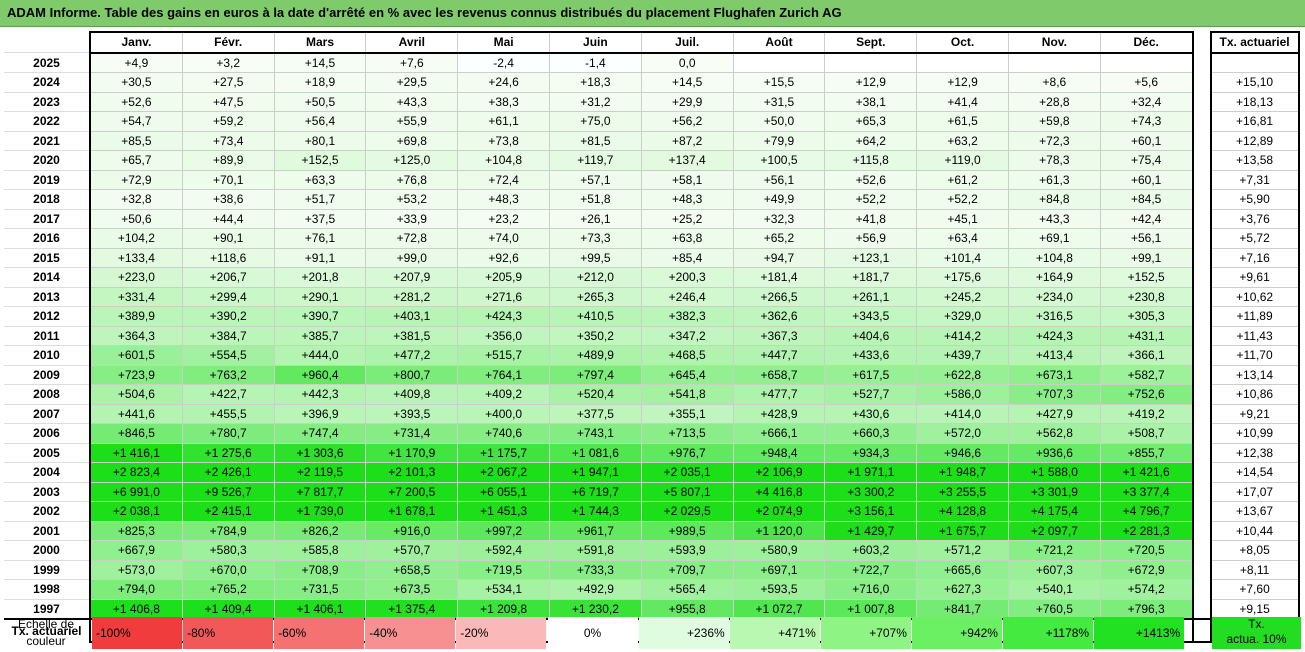 The image size is (1305, 652). Describe the element at coordinates (779, 394) in the screenshot. I see `gain-cell: +477,7` at that location.